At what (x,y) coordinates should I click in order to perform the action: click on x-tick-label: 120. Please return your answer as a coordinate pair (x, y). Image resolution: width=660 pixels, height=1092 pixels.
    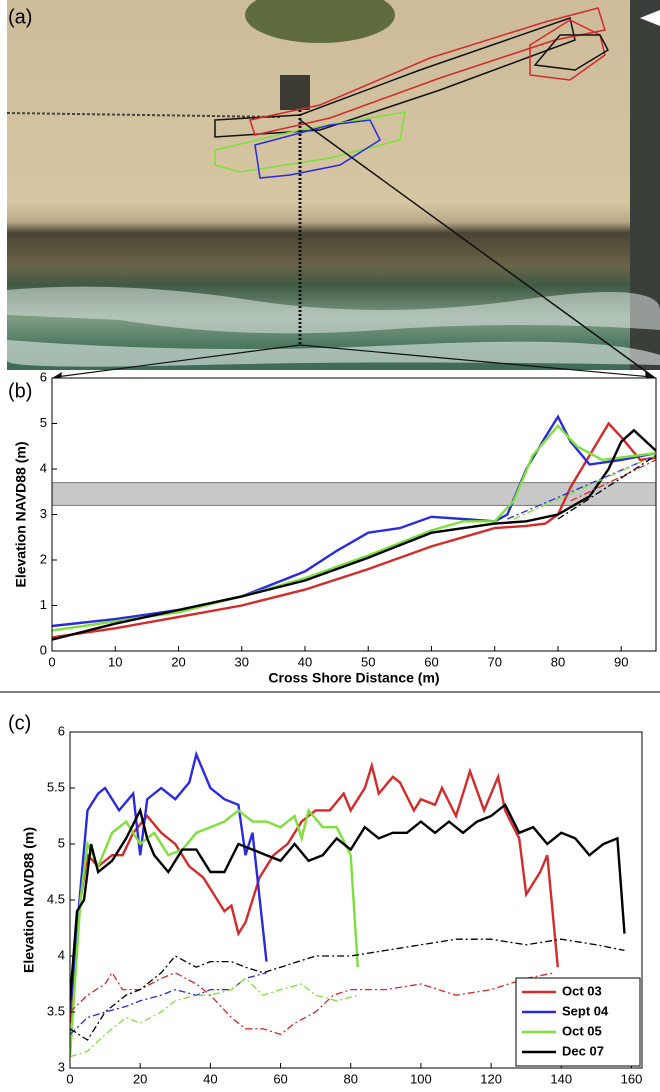
    Looking at the image, I should click on (491, 1078).